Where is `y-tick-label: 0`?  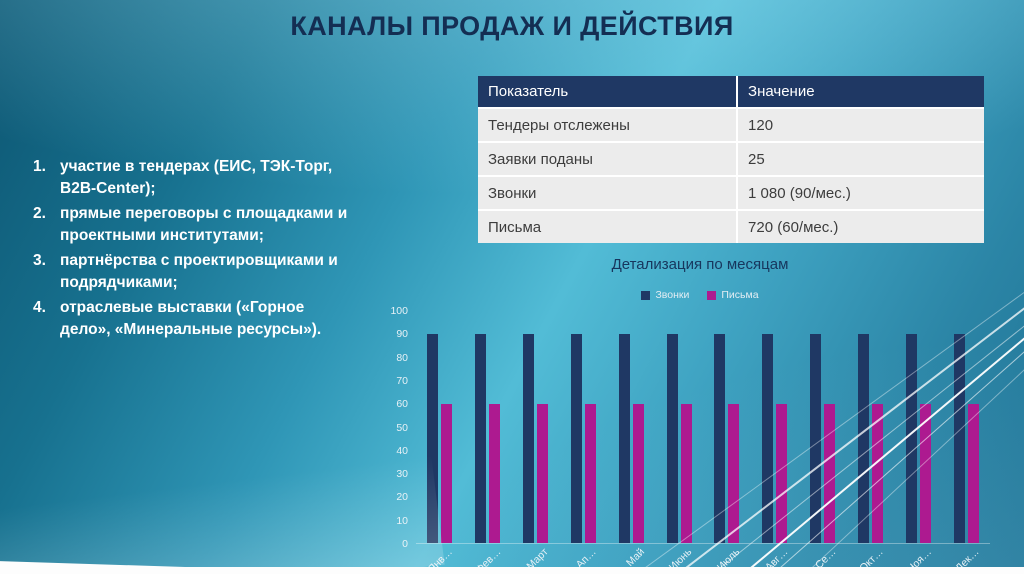
y-tick-label: 0 is located at coordinates (405, 544).